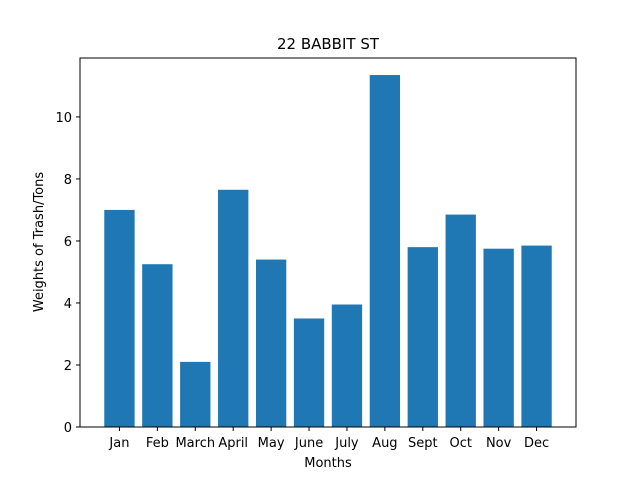 This screenshot has height=480, width=640. What do you see at coordinates (347, 365) in the screenshot?
I see `bar-july` at bounding box center [347, 365].